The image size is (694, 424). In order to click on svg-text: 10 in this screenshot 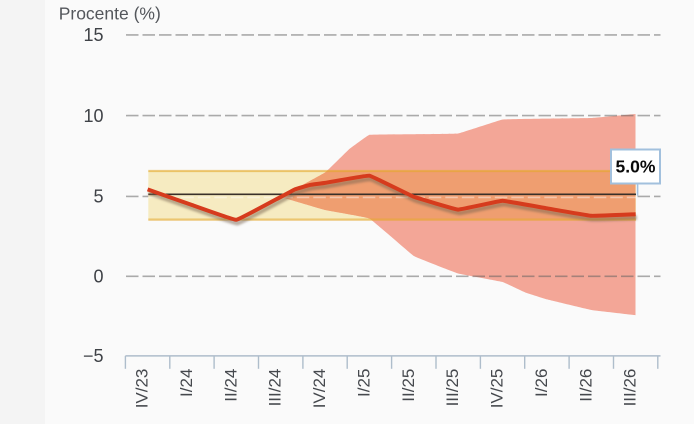, I will do `click(93, 116)`.